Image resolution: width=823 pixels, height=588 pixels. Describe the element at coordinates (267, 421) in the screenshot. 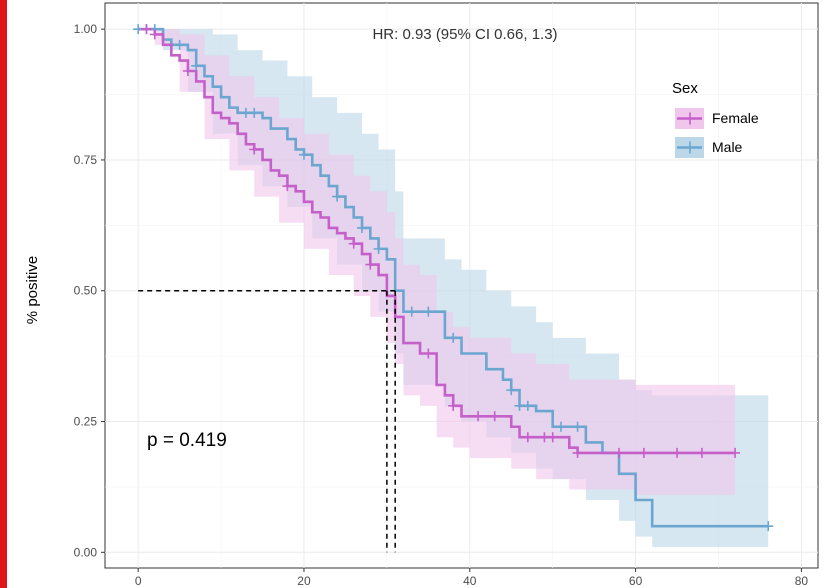

I see `median-lines` at that location.